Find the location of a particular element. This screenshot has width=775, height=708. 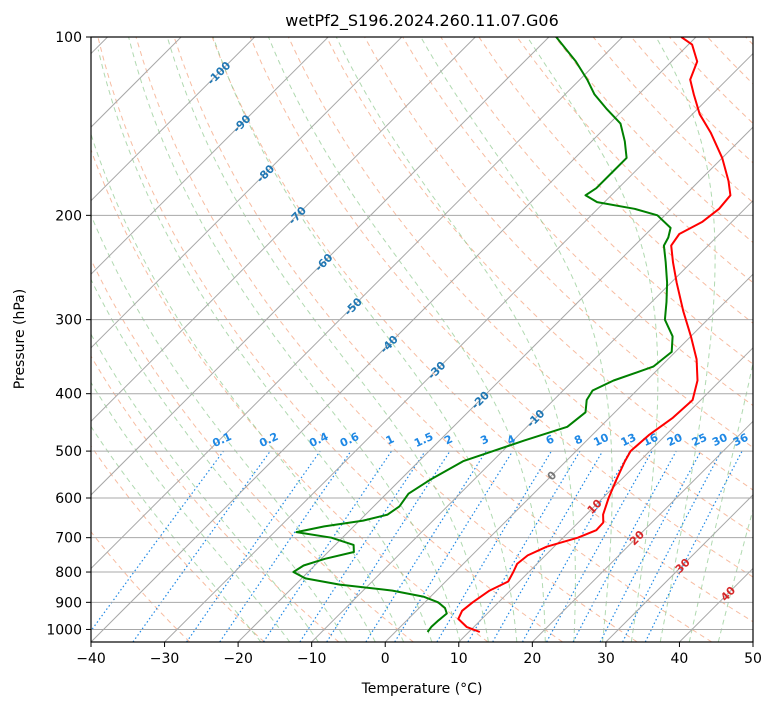

x-tick-label: −20 is located at coordinates (238, 659).